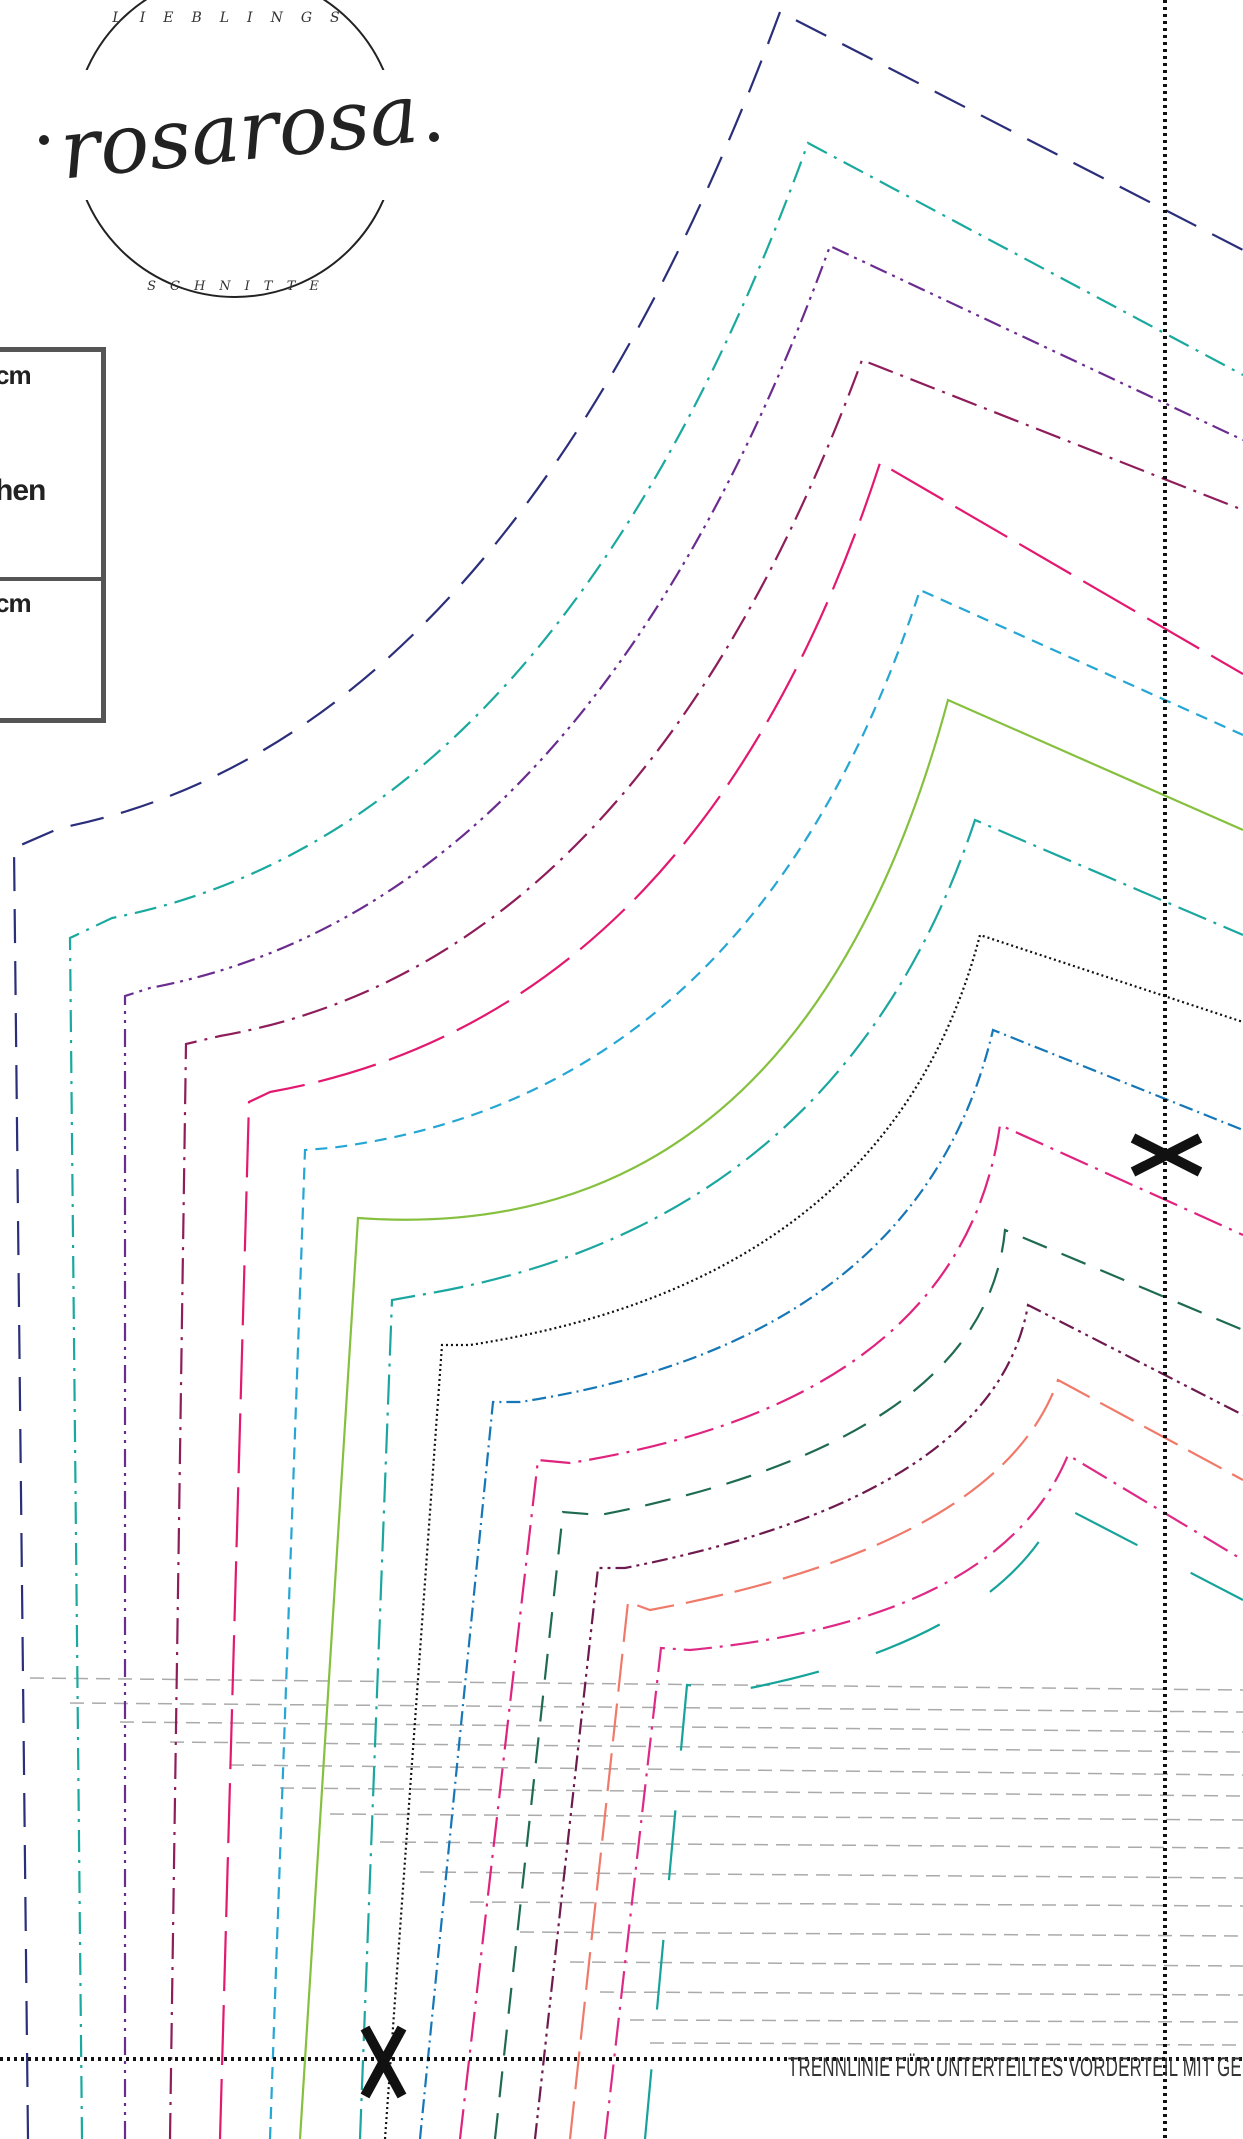 This screenshot has height=2139, width=1243. Describe the element at coordinates (50, 579) in the screenshot. I see `size-box-divider` at that location.